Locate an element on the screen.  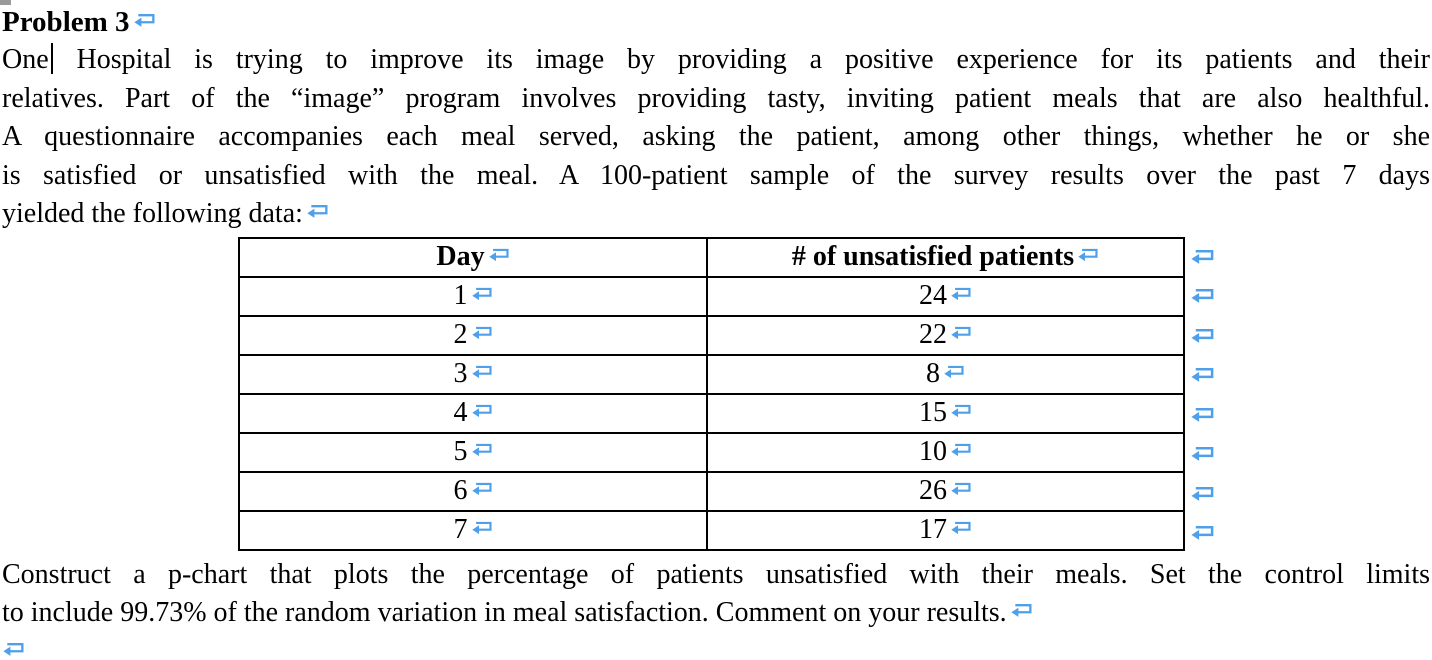
cell-day: 6 is located at coordinates (473, 491).